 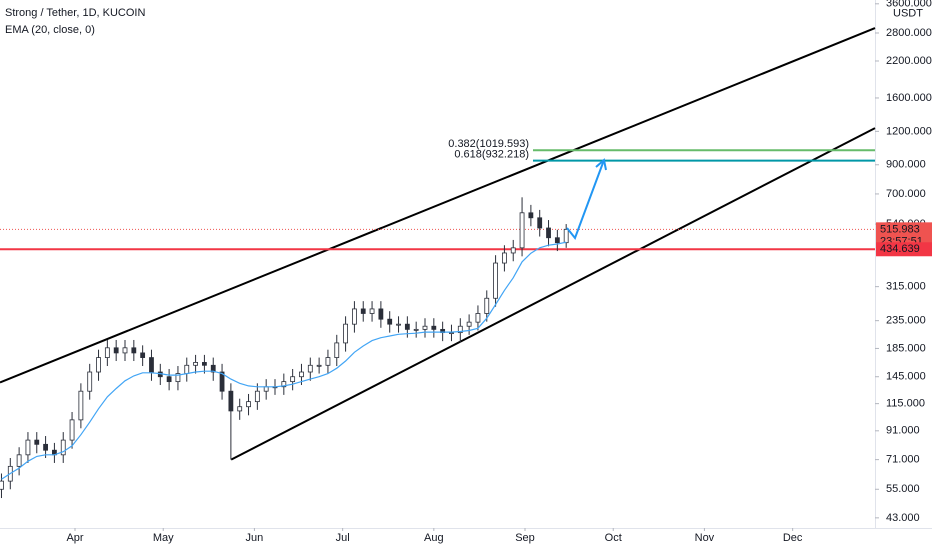 I want to click on x-tick-label: Jul, so click(x=343, y=538).